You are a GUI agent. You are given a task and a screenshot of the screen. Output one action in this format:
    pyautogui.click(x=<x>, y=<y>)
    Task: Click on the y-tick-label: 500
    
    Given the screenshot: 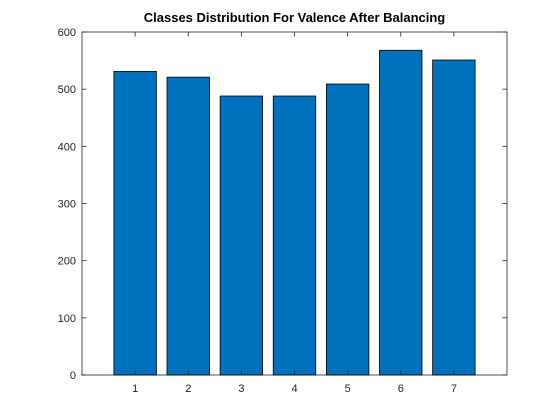 What is the action you would take?
    pyautogui.click(x=67, y=90)
    